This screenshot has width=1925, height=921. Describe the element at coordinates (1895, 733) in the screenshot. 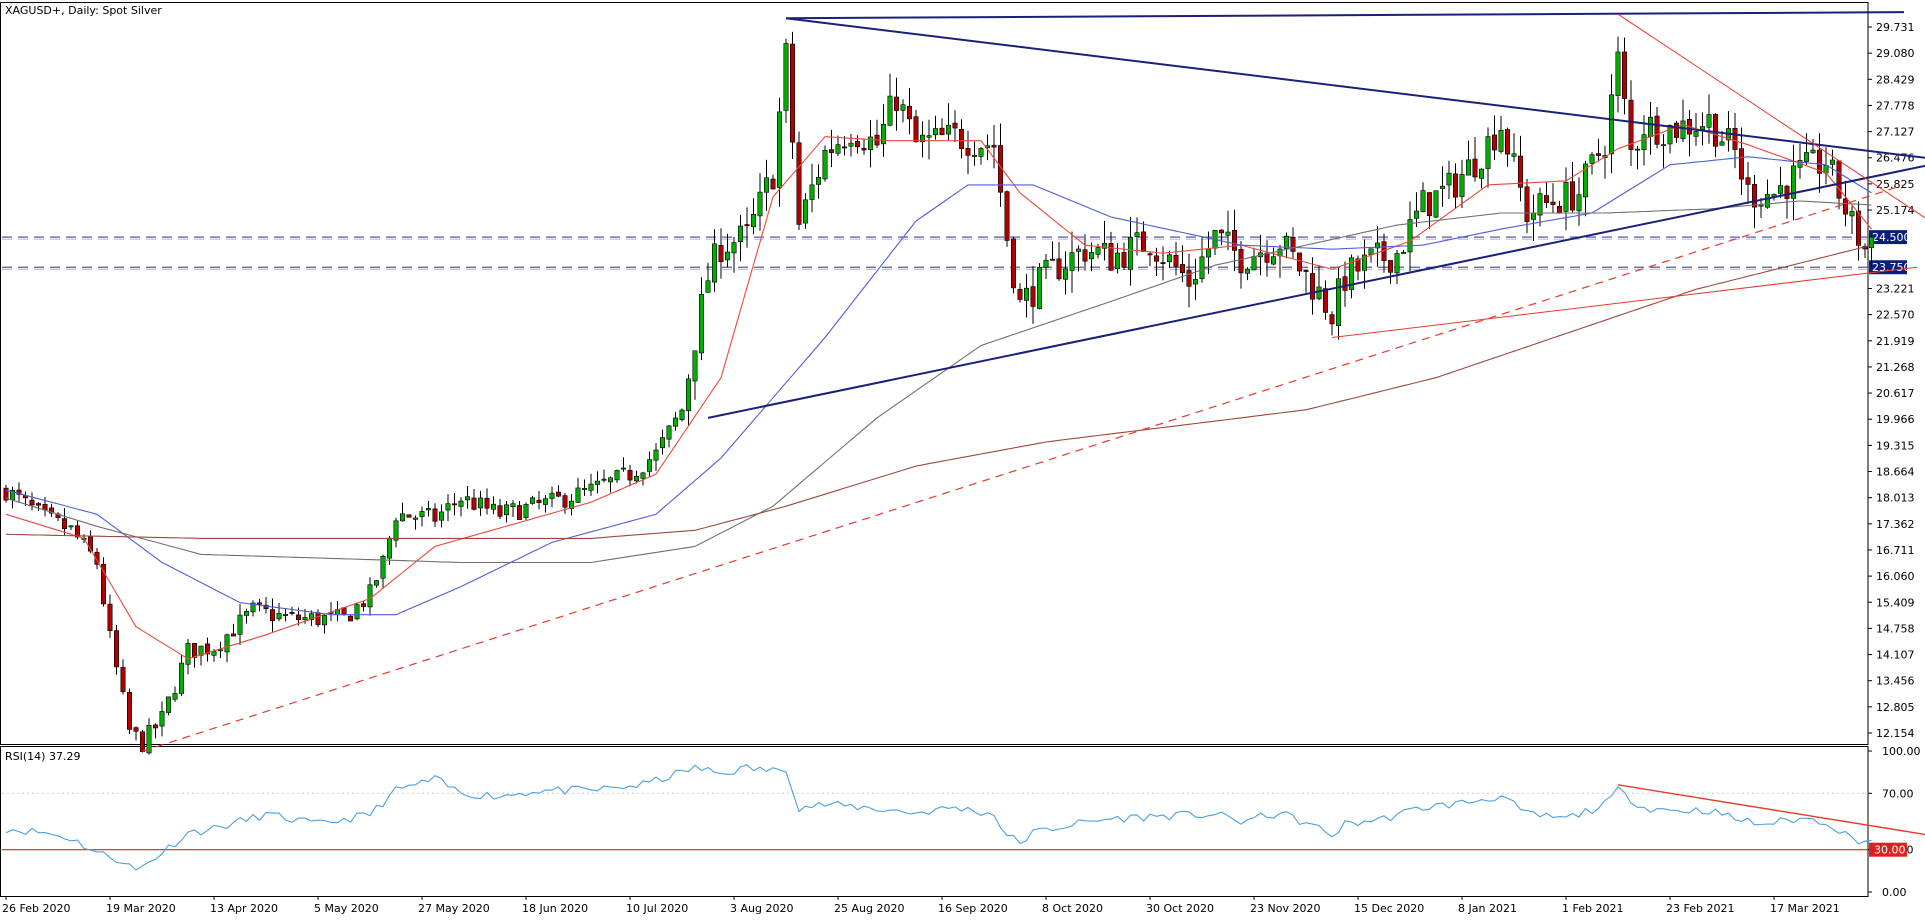

I see `price-tick-label: 12.154` at that location.